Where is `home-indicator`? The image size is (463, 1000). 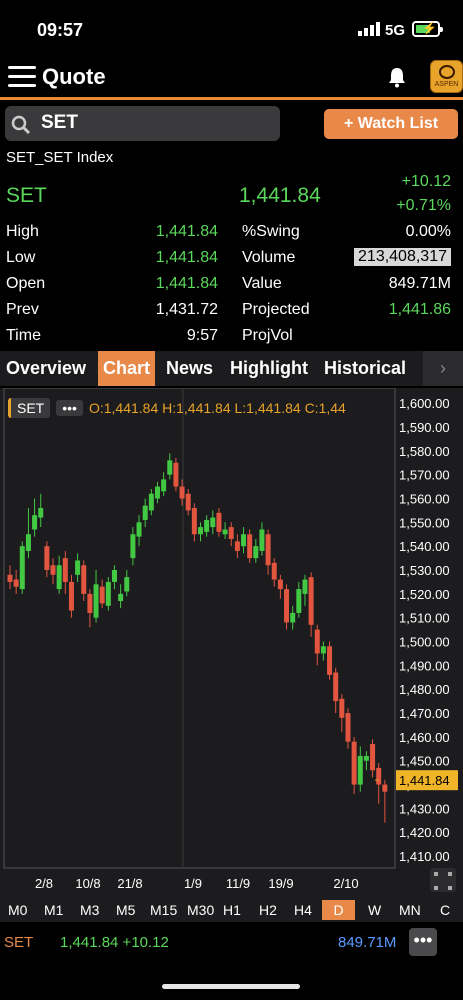 home-indicator is located at coordinates (231, 986).